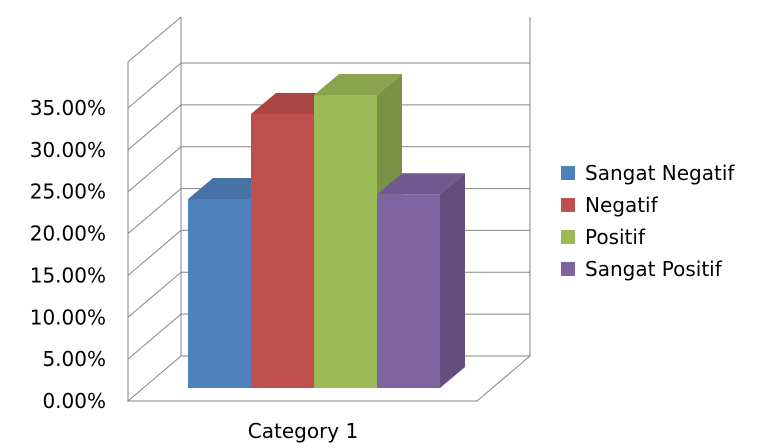 This screenshot has height=448, width=781. Describe the element at coordinates (653, 269) in the screenshot. I see `legend-label: Sangat Positif` at that location.